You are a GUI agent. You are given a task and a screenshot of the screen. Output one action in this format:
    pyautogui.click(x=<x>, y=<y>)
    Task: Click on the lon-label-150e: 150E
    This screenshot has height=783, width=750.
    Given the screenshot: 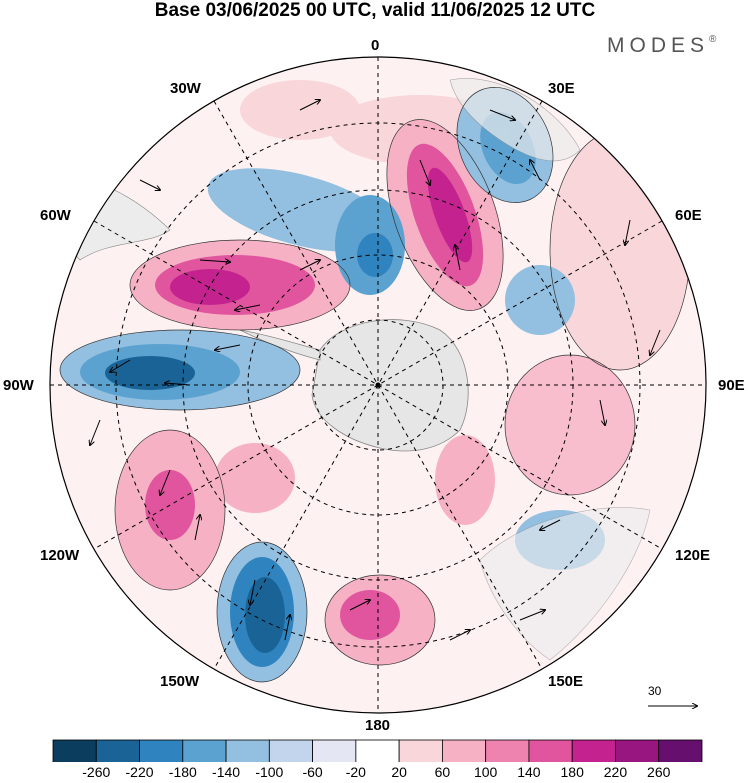 What is the action you would take?
    pyautogui.click(x=566, y=681)
    